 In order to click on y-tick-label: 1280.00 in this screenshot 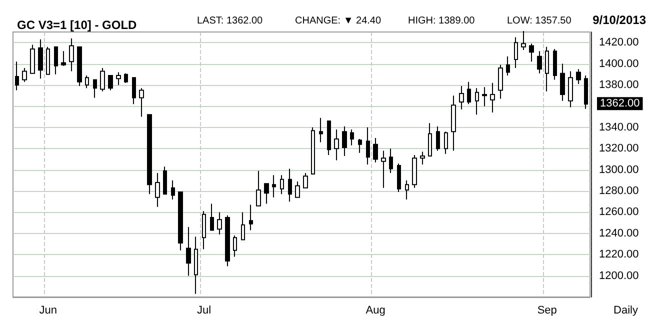, I will do `click(619, 191)`.